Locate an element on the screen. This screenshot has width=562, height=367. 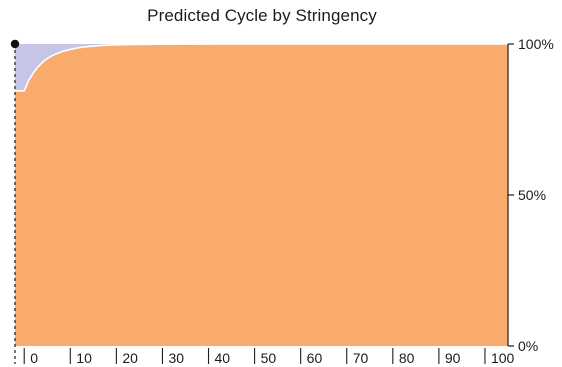
x-tick-label: 80 is located at coordinates (407, 358).